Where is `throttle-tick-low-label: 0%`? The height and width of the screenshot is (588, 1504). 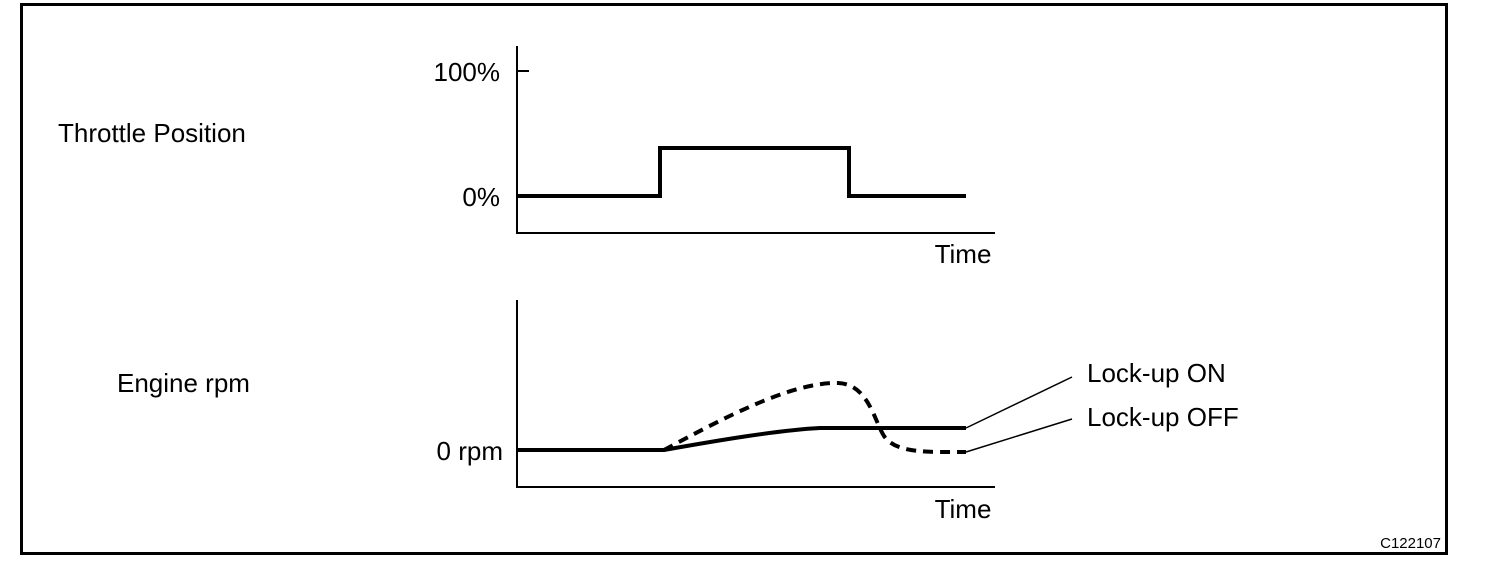
throttle-tick-low-label: 0% is located at coordinates (481, 197).